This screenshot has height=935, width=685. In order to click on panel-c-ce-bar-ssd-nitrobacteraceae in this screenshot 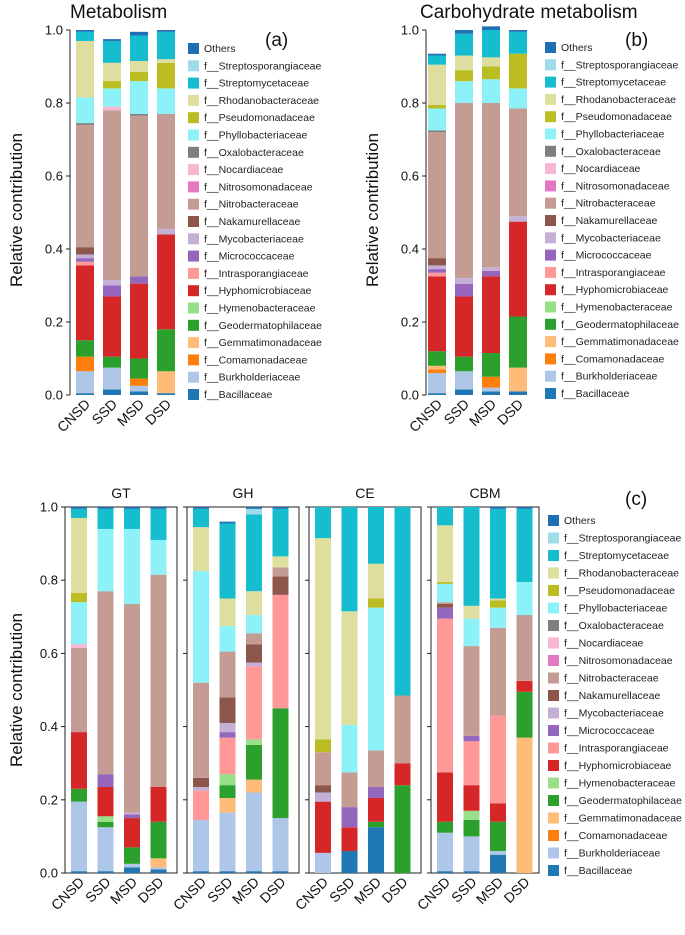, I will do `click(349, 790)`.